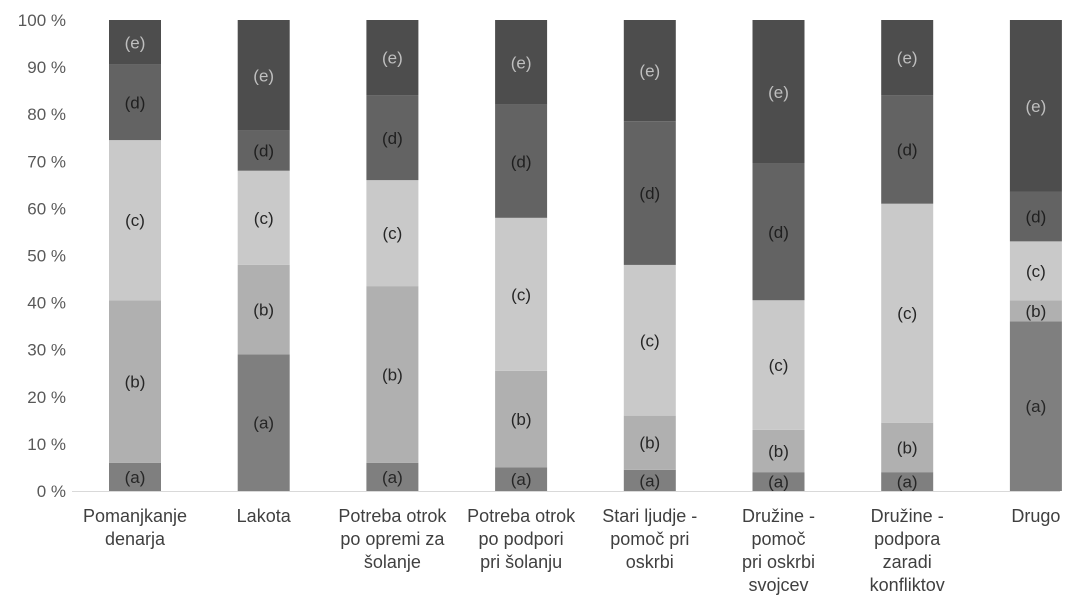  What do you see at coordinates (521, 539) in the screenshot?
I see `x-category-label-line: po podpori` at bounding box center [521, 539].